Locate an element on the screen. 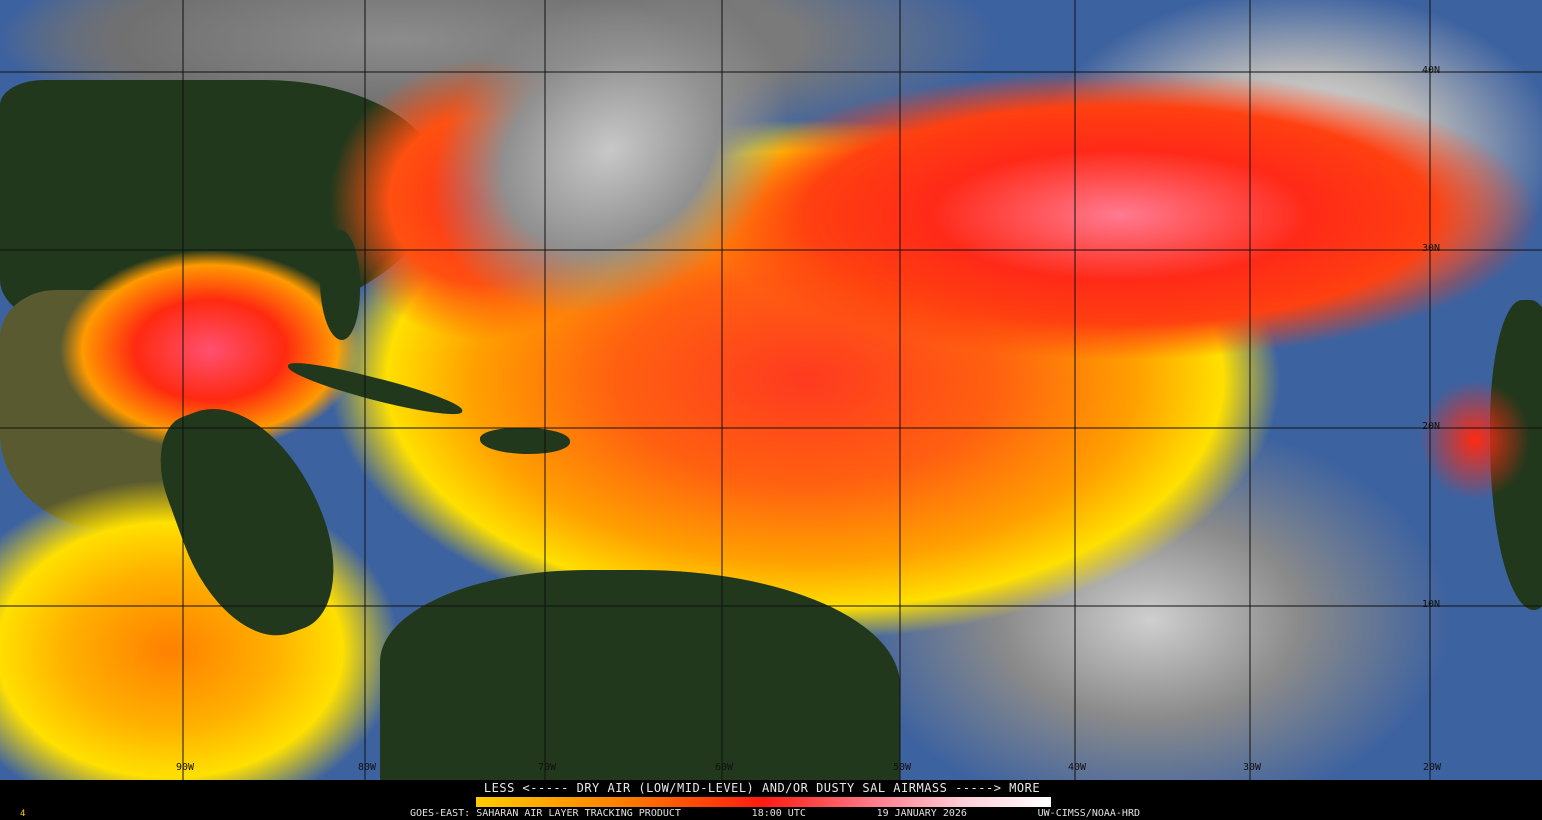 This screenshot has width=1542, height=820. land-south-america is located at coordinates (640, 675).